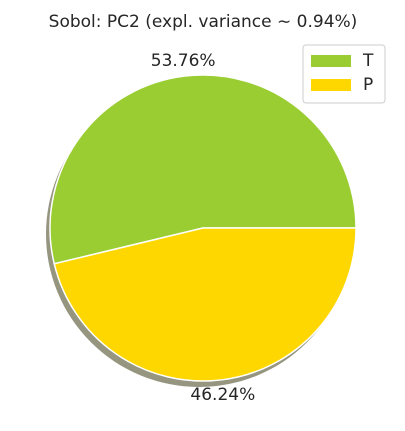  What do you see at coordinates (368, 61) in the screenshot?
I see `legend-label: T` at bounding box center [368, 61].